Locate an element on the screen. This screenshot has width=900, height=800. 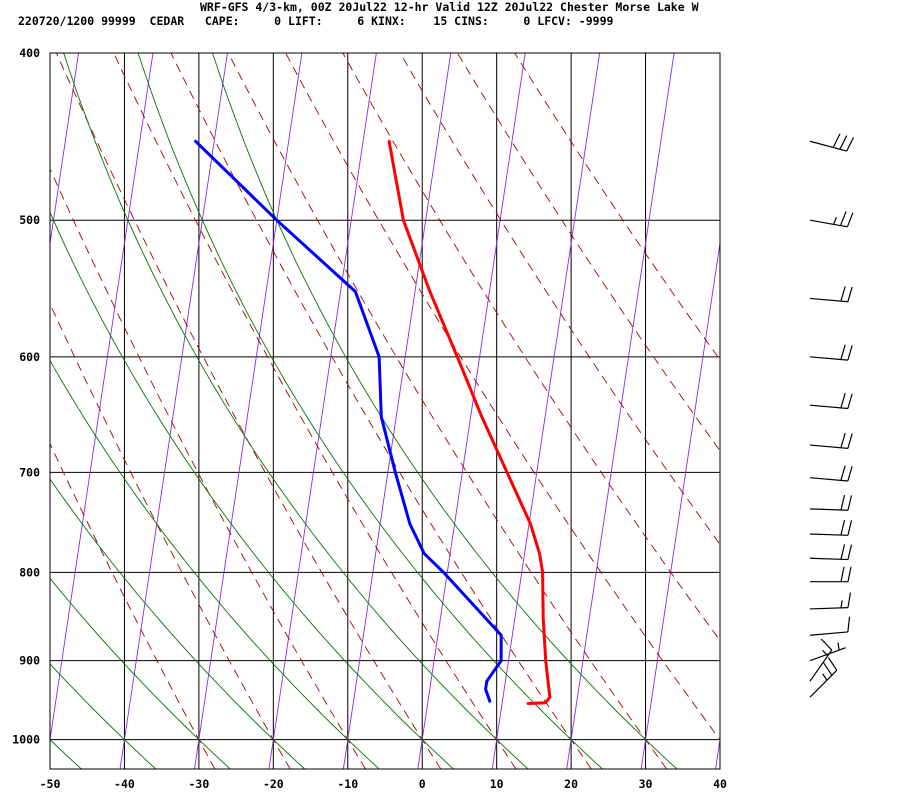
y-tick-label: 500 is located at coordinates (29, 220).